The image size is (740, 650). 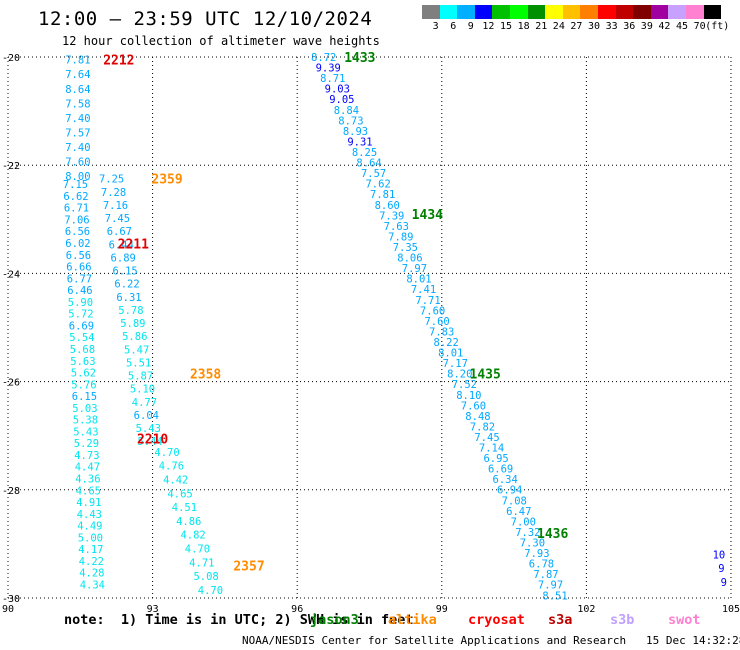 I want to click on wave-height-value: 8.00, so click(x=77, y=177).